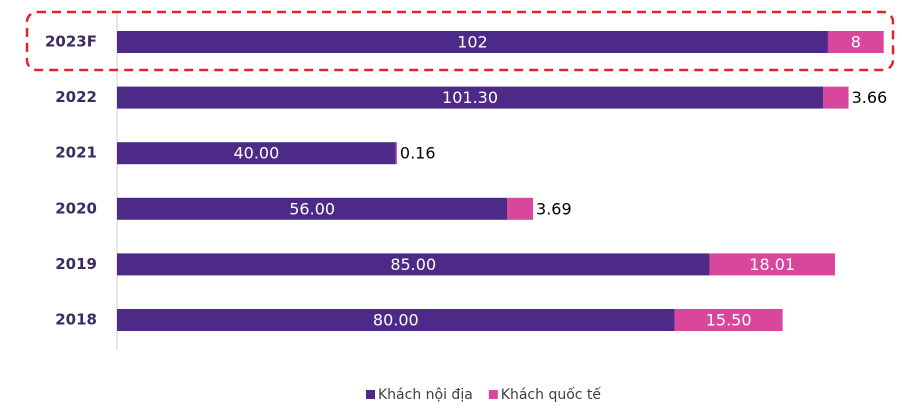 This screenshot has height=408, width=902. I want to click on highlight-box, so click(460, 41).